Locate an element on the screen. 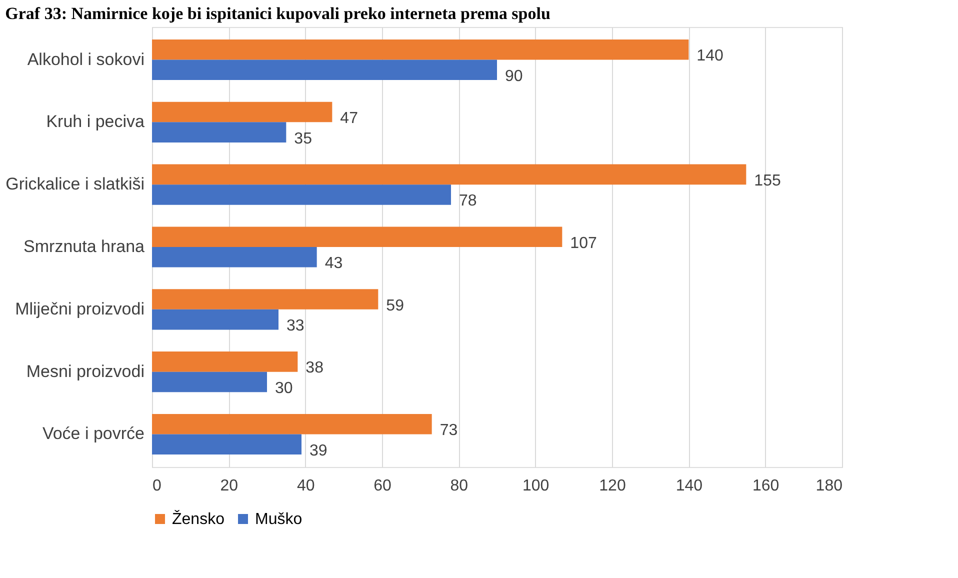 Image resolution: width=958 pixels, height=578 pixels. x-tick-label: 20 is located at coordinates (229, 486).